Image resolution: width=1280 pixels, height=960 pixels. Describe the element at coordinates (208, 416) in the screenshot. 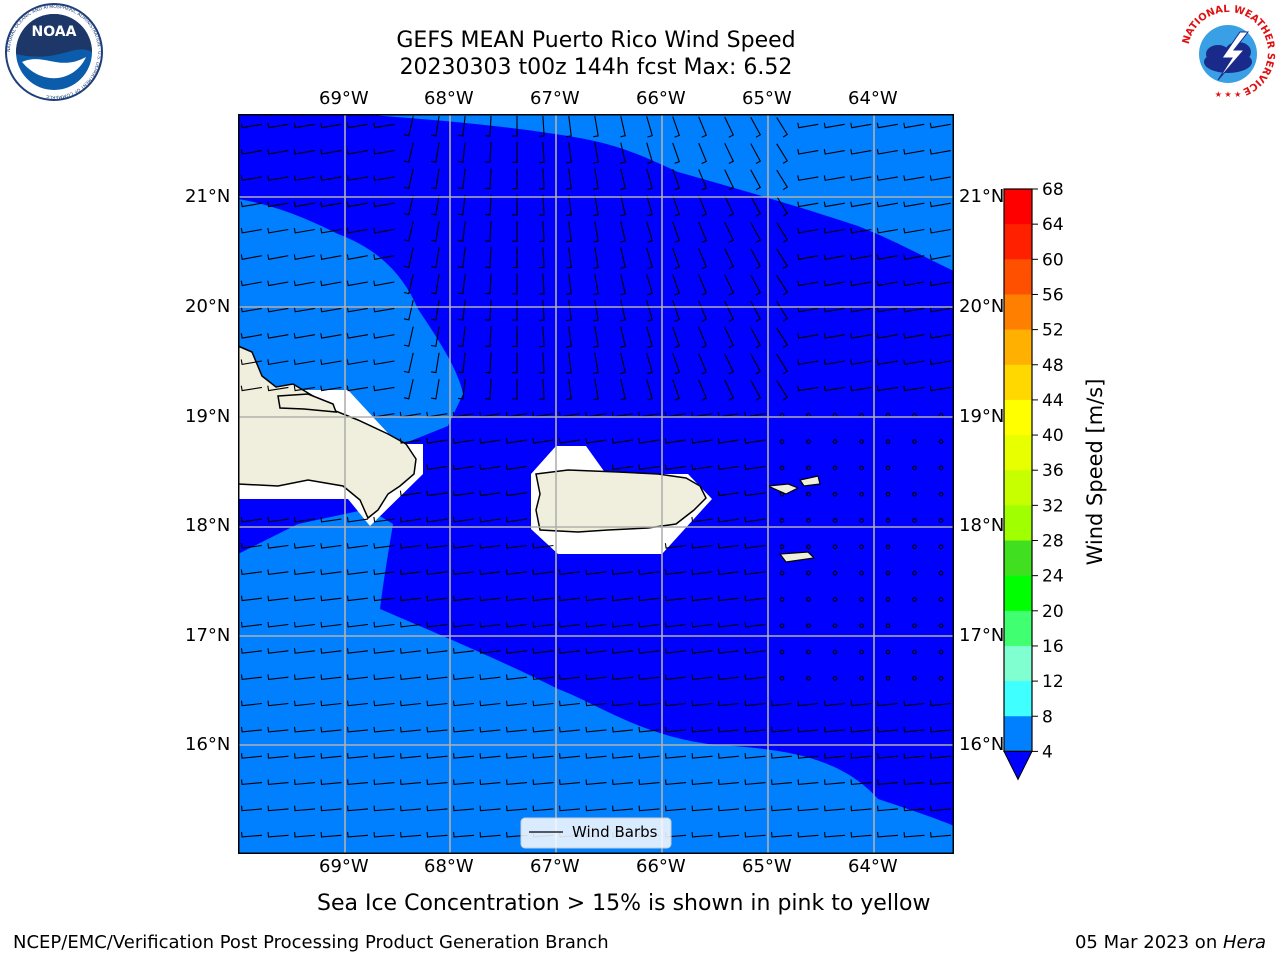

I see `lat-label-left-19n: 19°N` at that location.